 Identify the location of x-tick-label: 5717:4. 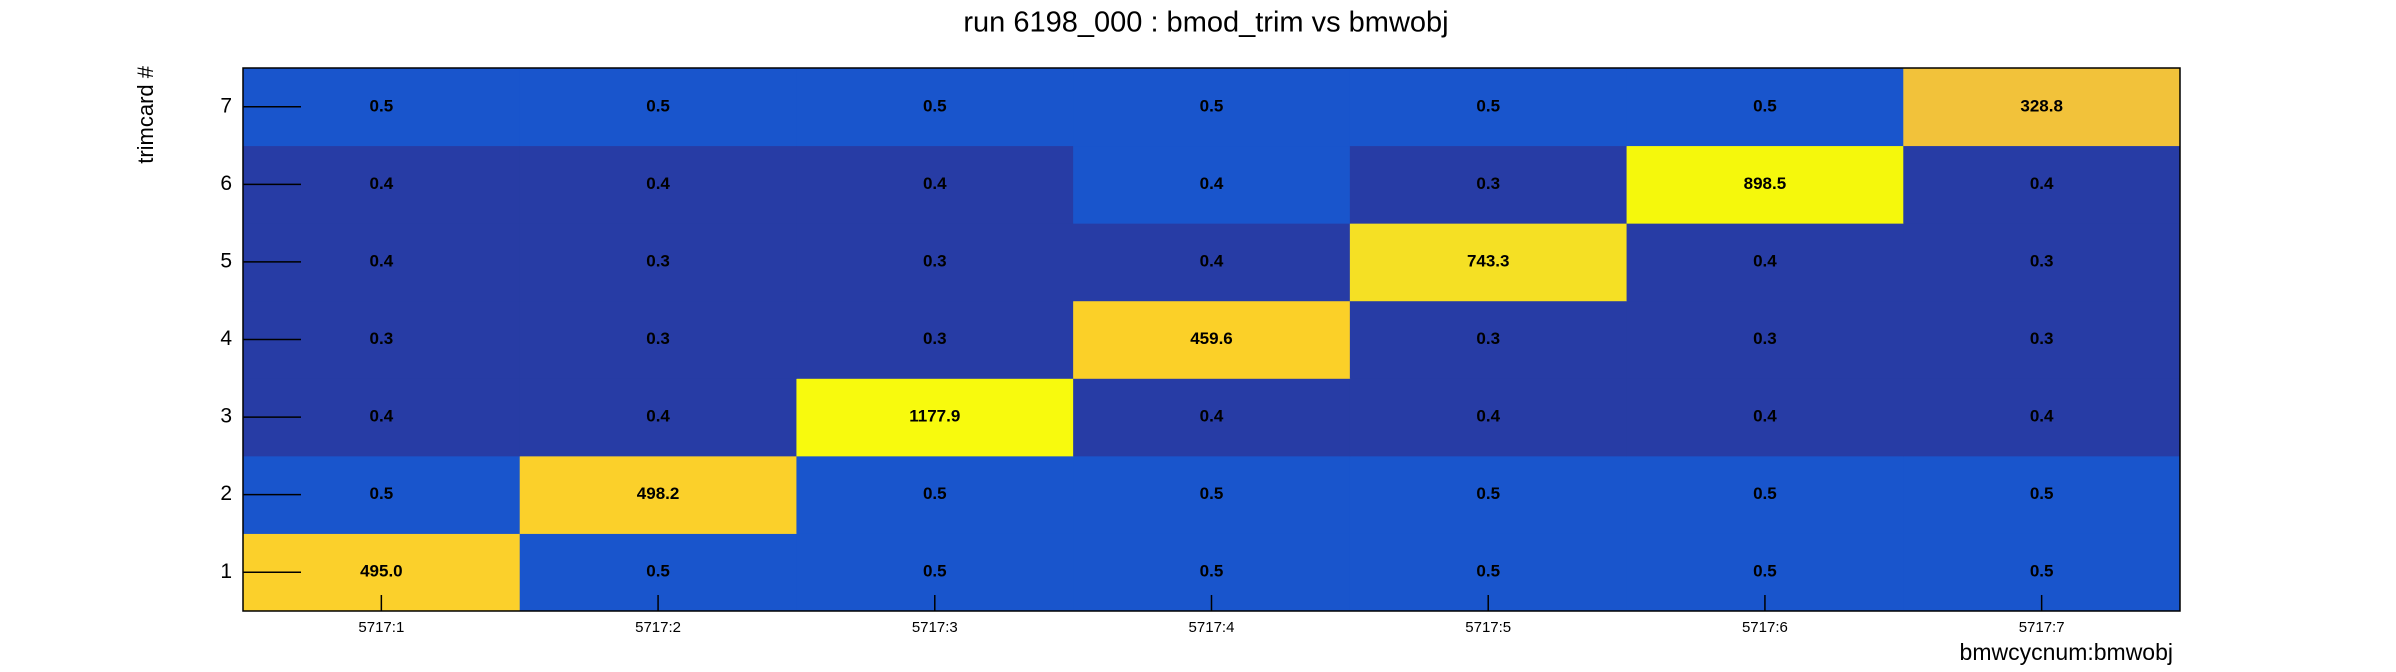
(1212, 627).